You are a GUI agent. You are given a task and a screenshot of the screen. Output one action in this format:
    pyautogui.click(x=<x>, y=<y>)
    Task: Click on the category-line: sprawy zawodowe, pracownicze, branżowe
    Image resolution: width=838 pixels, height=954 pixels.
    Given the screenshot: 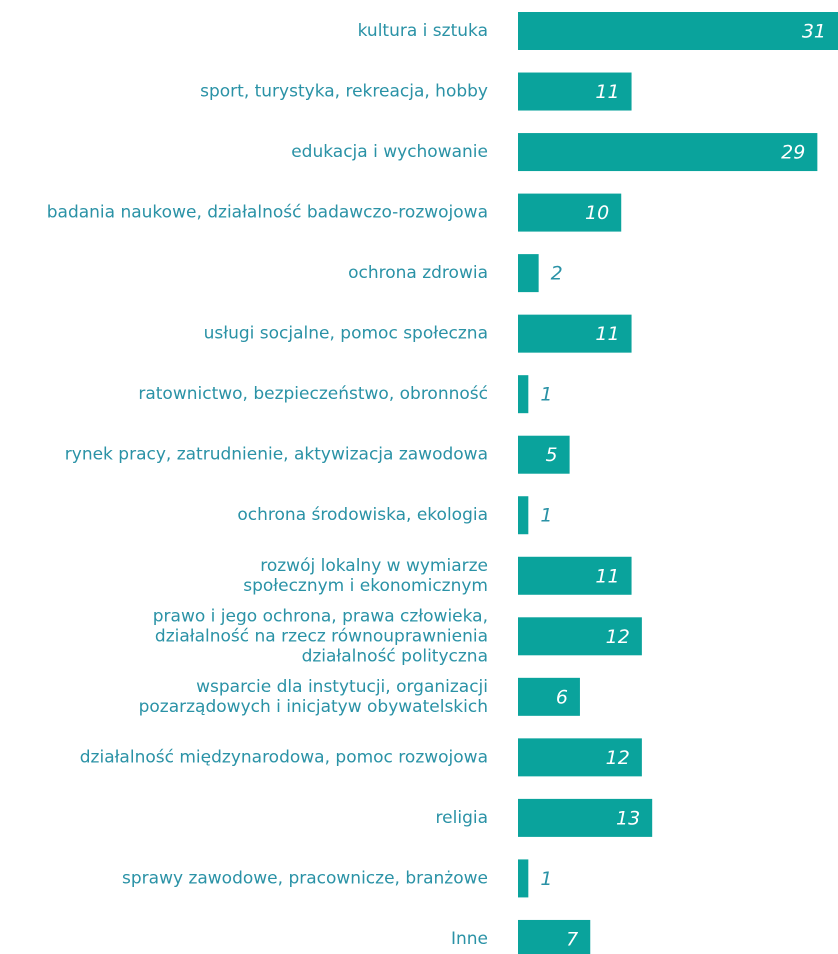 What is the action you would take?
    pyautogui.click(x=305, y=878)
    